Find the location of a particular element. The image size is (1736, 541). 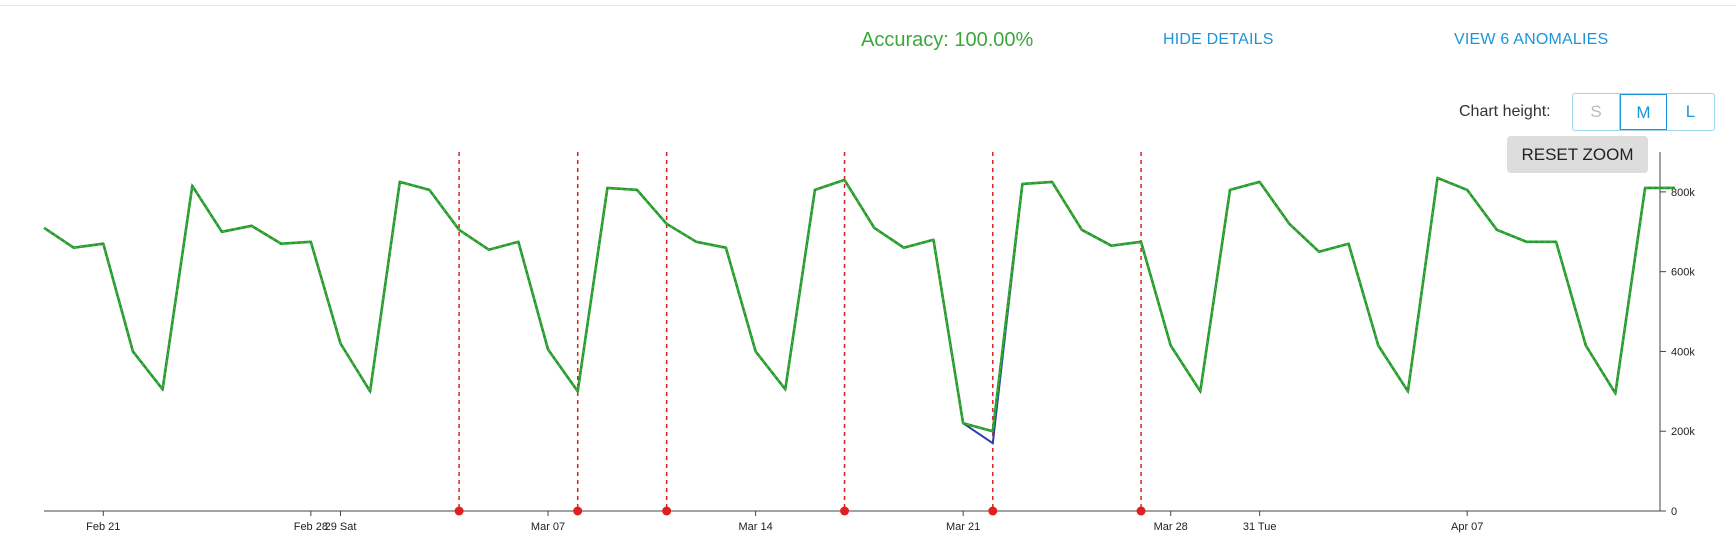

y-tick-label: 200k is located at coordinates (1683, 432).